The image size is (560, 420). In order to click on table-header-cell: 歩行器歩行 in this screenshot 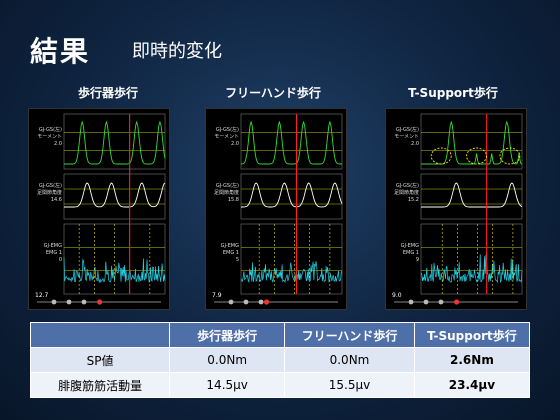, I will do `click(227, 335)`.